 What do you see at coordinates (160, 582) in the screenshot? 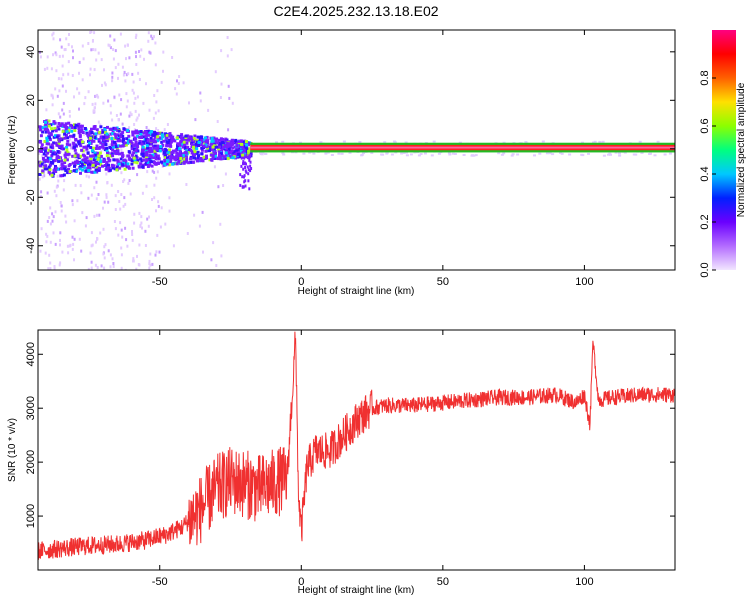
I see `snr-x-tick-label: -50` at bounding box center [160, 582].